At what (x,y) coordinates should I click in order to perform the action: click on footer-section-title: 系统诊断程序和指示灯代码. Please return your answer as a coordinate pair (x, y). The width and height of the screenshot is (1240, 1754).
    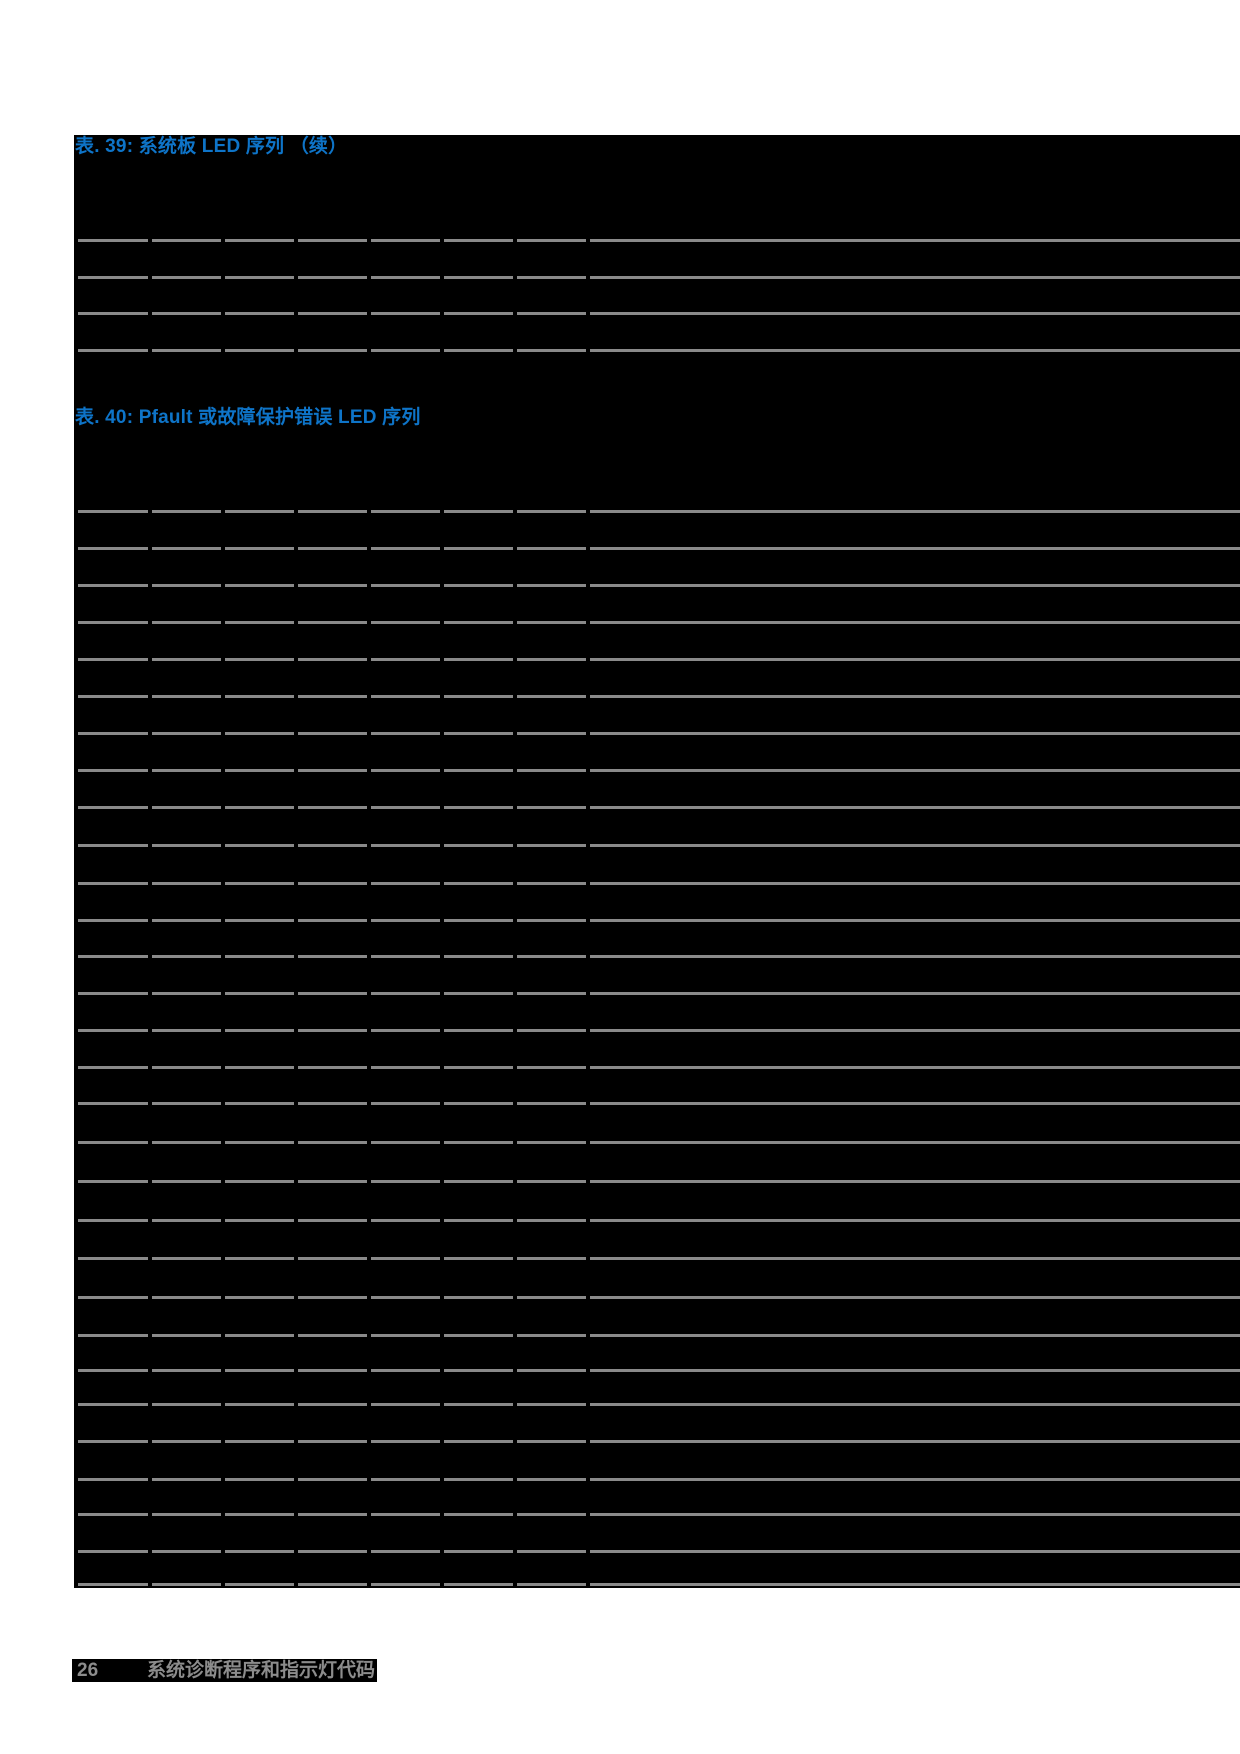
    Looking at the image, I should click on (261, 1670).